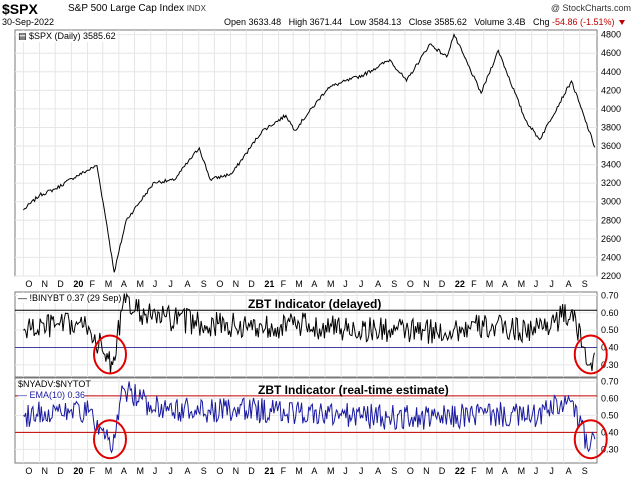 The height and width of the screenshot is (484, 639). I want to click on index-description: S&P 500 Large Cap Index INDX, so click(137, 8).